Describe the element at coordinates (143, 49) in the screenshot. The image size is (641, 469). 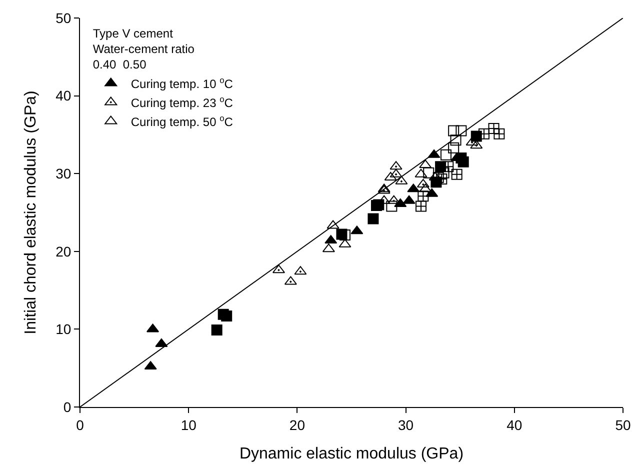
I see `legend-title: Type V cement Water-cement ratio 0.40 0.50` at that location.